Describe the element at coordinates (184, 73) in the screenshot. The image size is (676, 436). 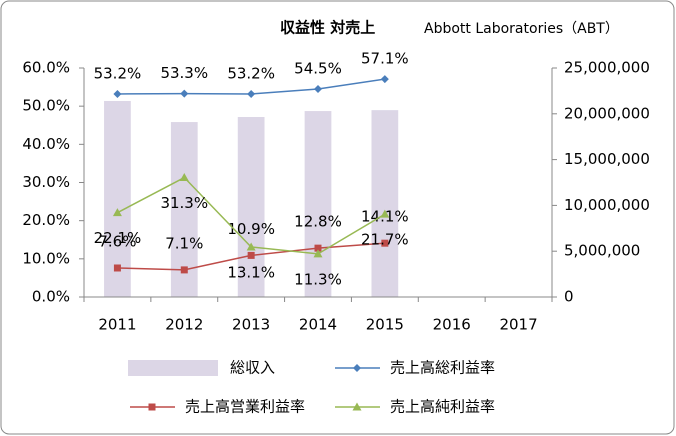
I see `data-label: 53.3%` at that location.